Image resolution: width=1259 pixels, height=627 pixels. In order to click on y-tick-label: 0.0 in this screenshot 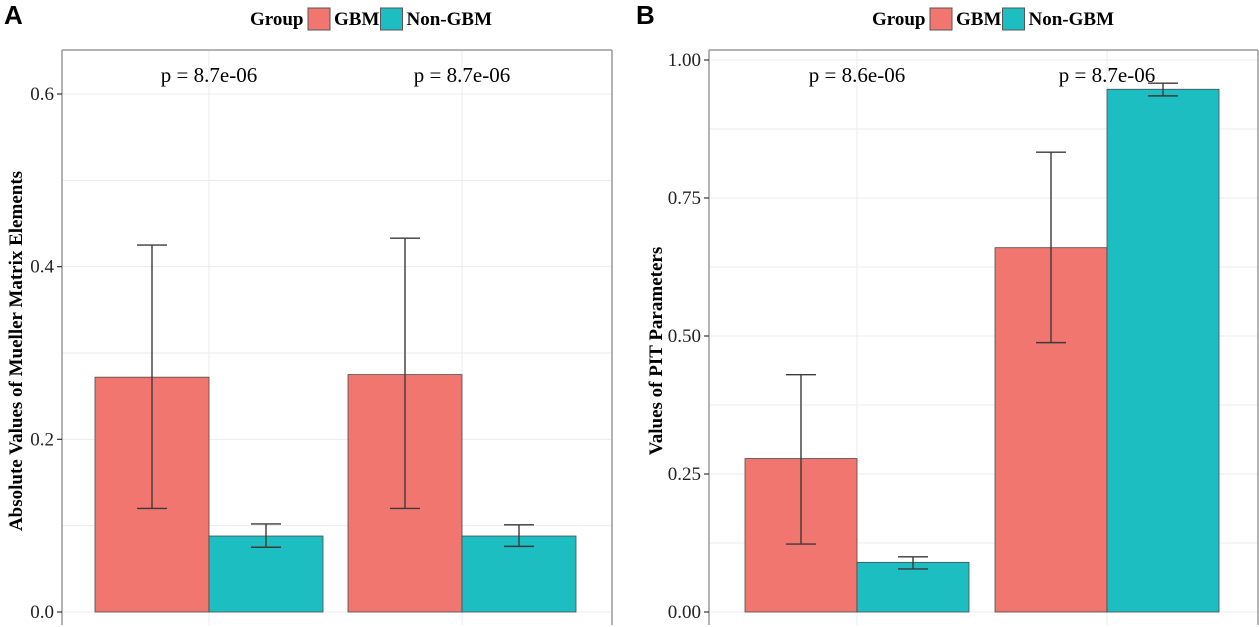, I will do `click(42, 612)`.